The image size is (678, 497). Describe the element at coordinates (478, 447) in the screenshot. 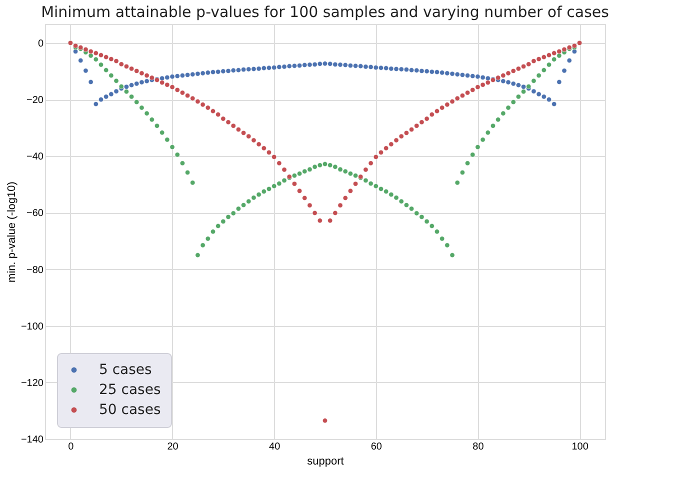

I see `x-tick-label: 80` at that location.